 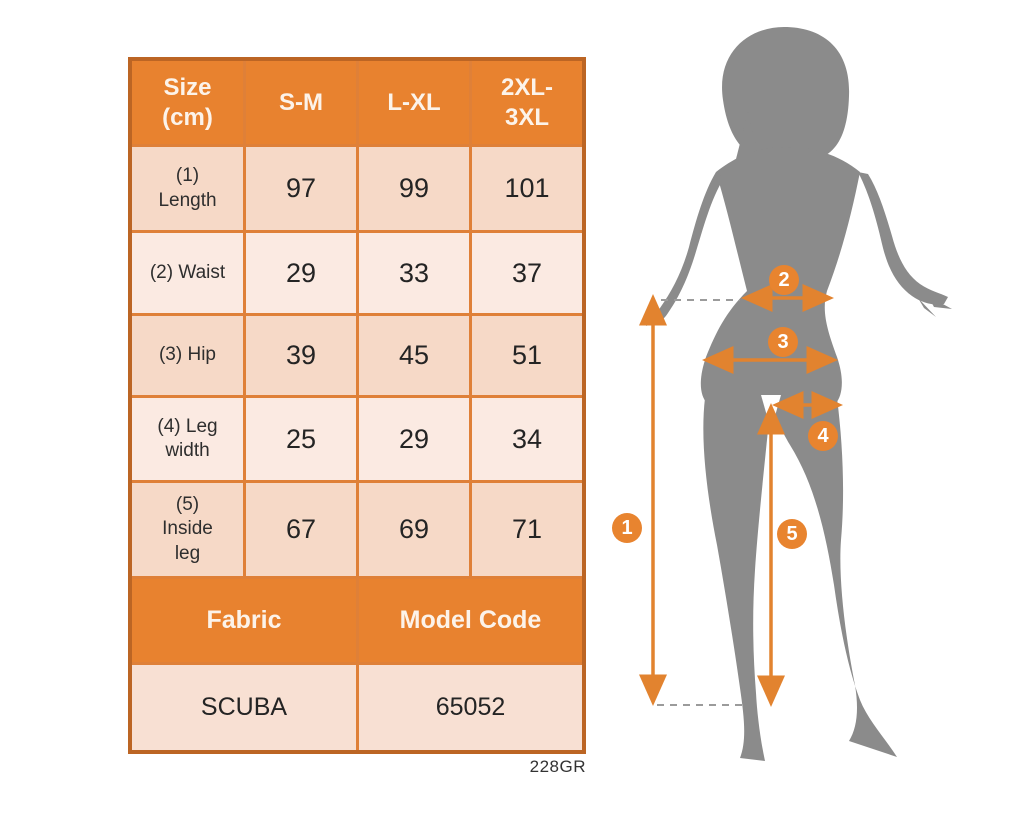 I want to click on measure-badge-5: 5, so click(x=792, y=534).